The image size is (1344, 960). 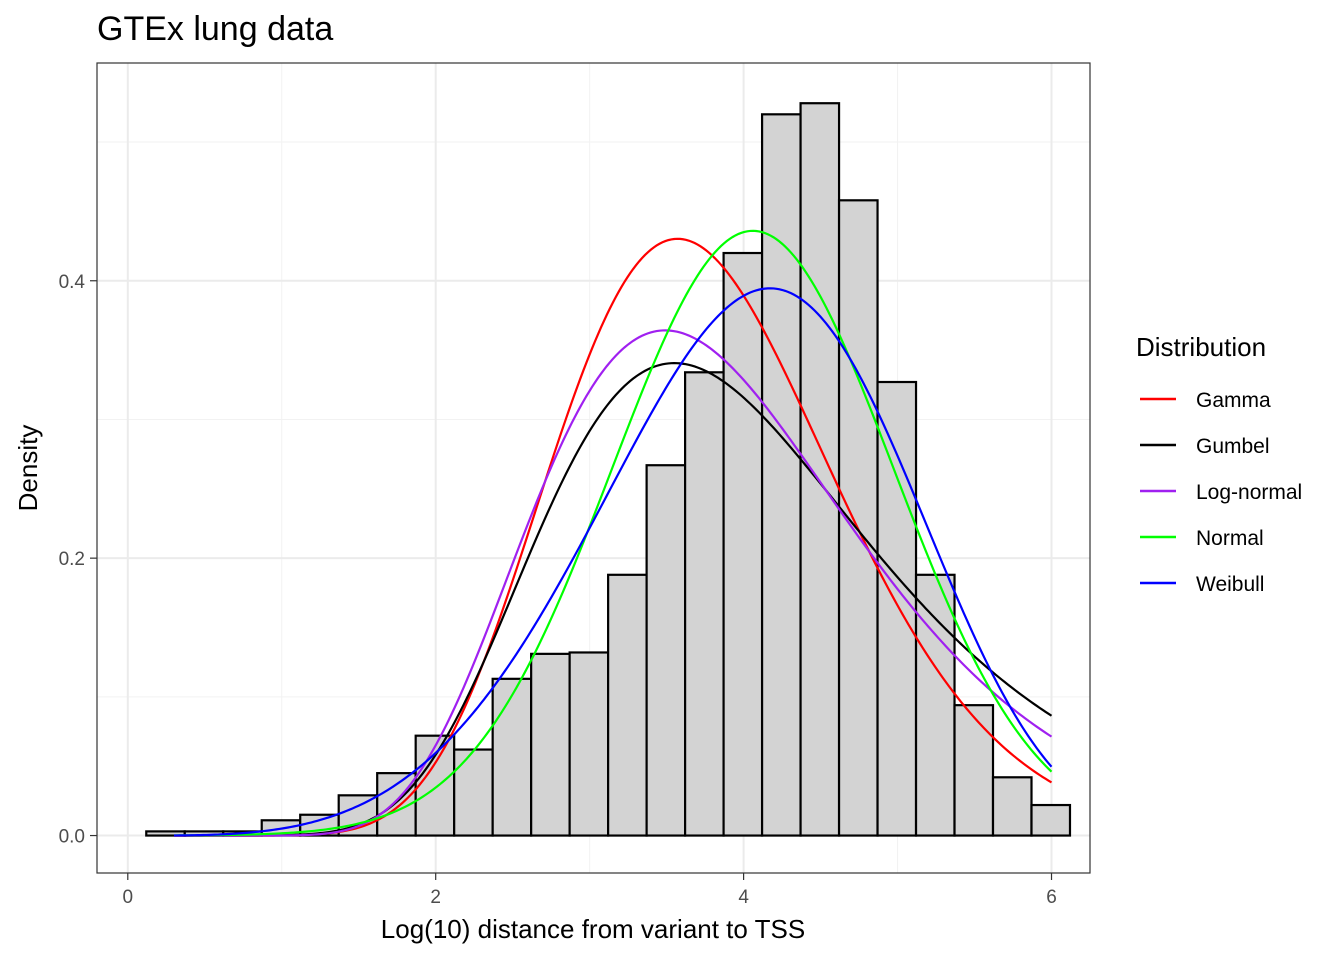 I want to click on x-tick-label: 2, so click(x=435, y=897).